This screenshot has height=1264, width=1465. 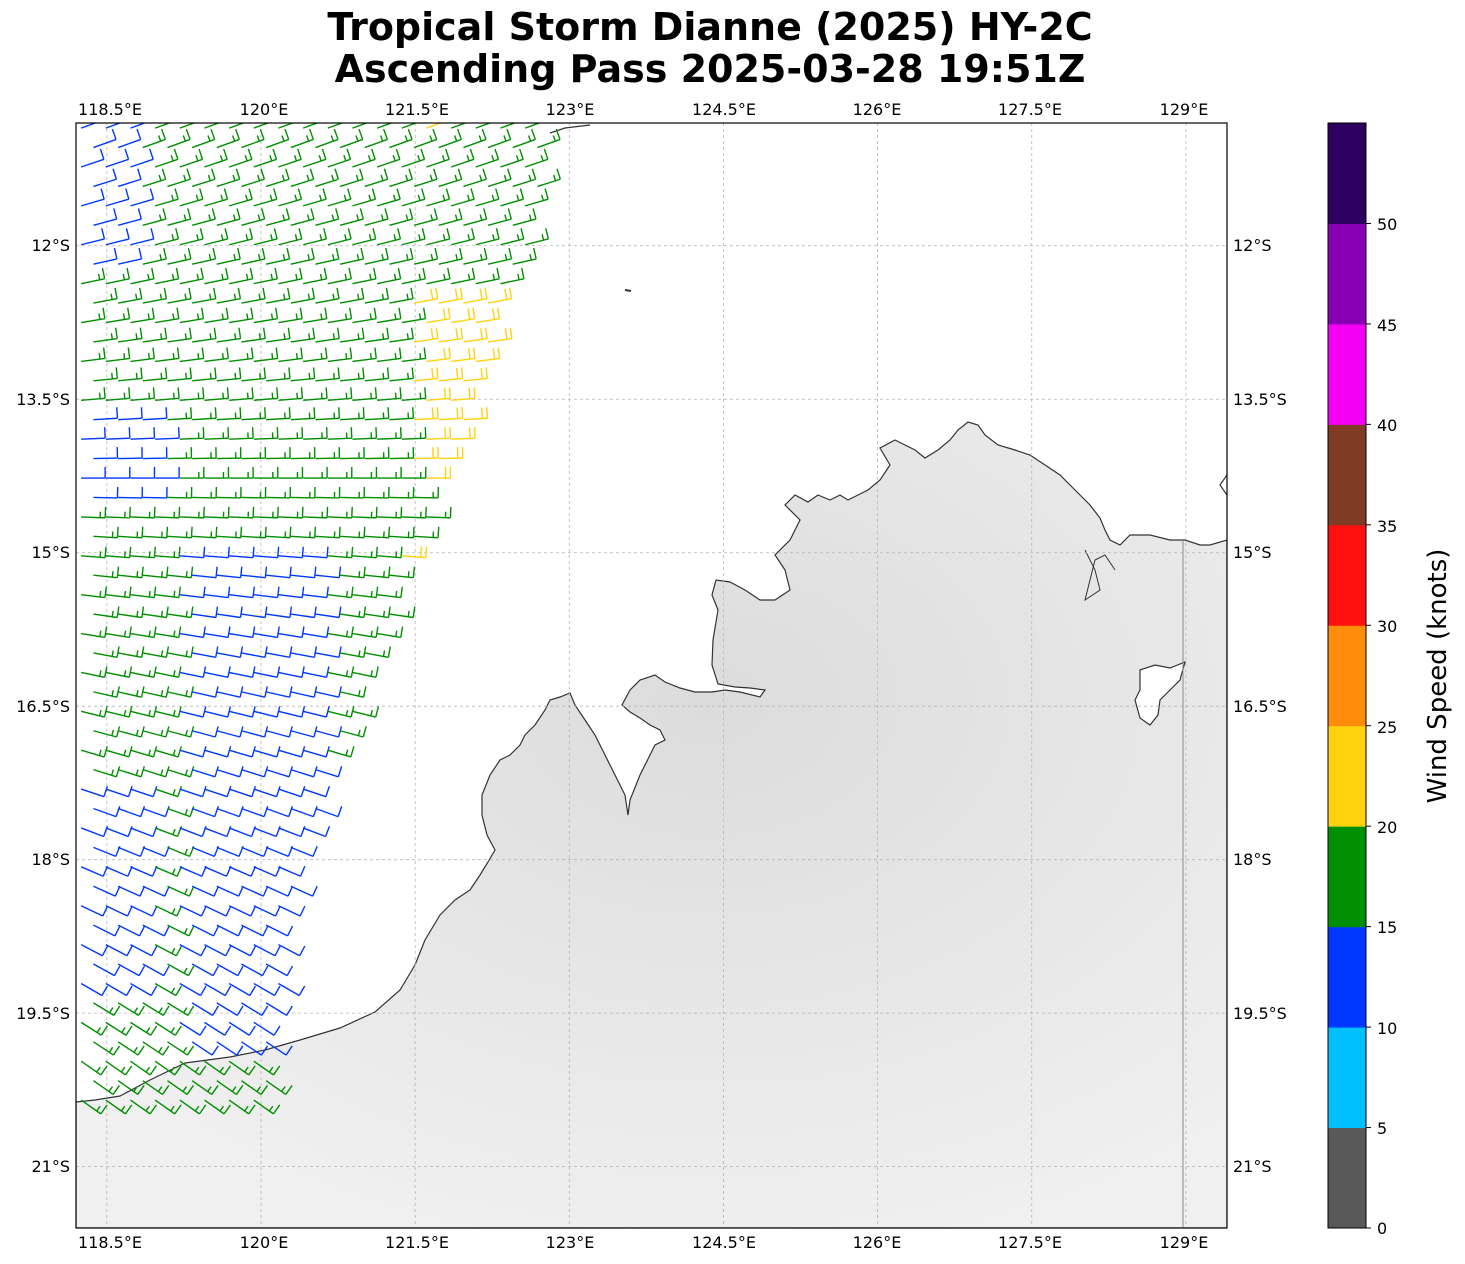 What do you see at coordinates (1387, 927) in the screenshot?
I see `colorbar-tick: 15` at bounding box center [1387, 927].